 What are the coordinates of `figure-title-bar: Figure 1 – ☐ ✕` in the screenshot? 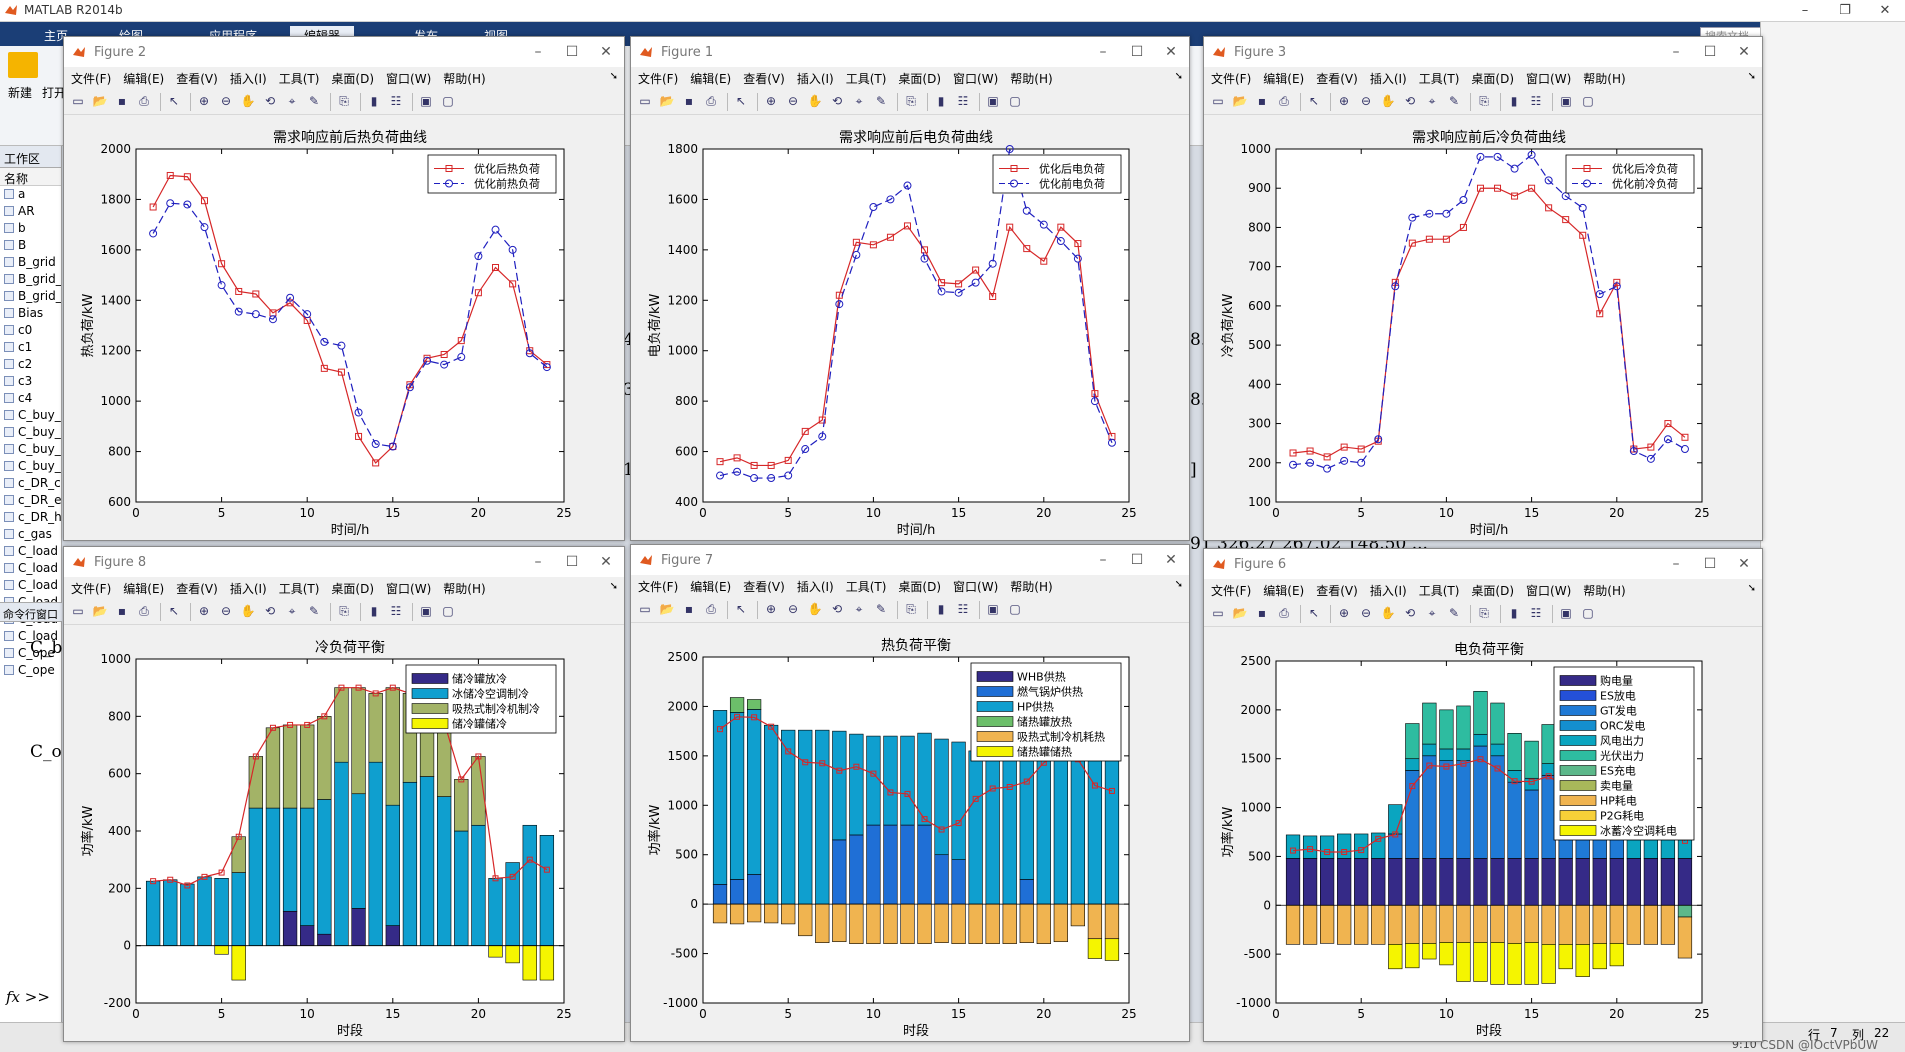 It's located at (910, 52).